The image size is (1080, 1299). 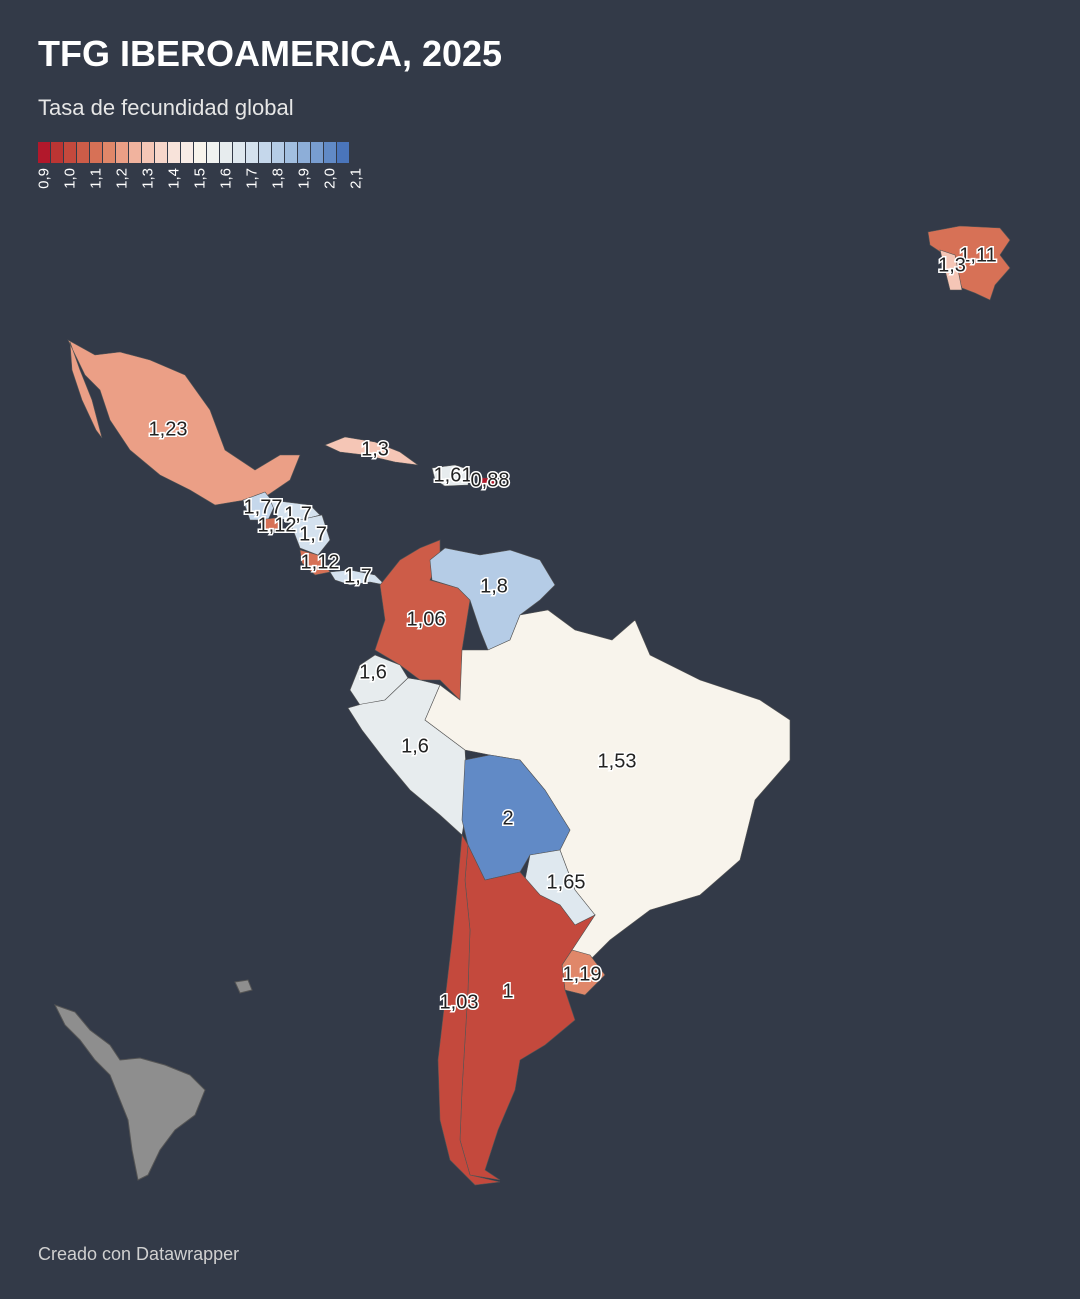 What do you see at coordinates (225, 178) in the screenshot?
I see `legend-label: 1,6` at bounding box center [225, 178].